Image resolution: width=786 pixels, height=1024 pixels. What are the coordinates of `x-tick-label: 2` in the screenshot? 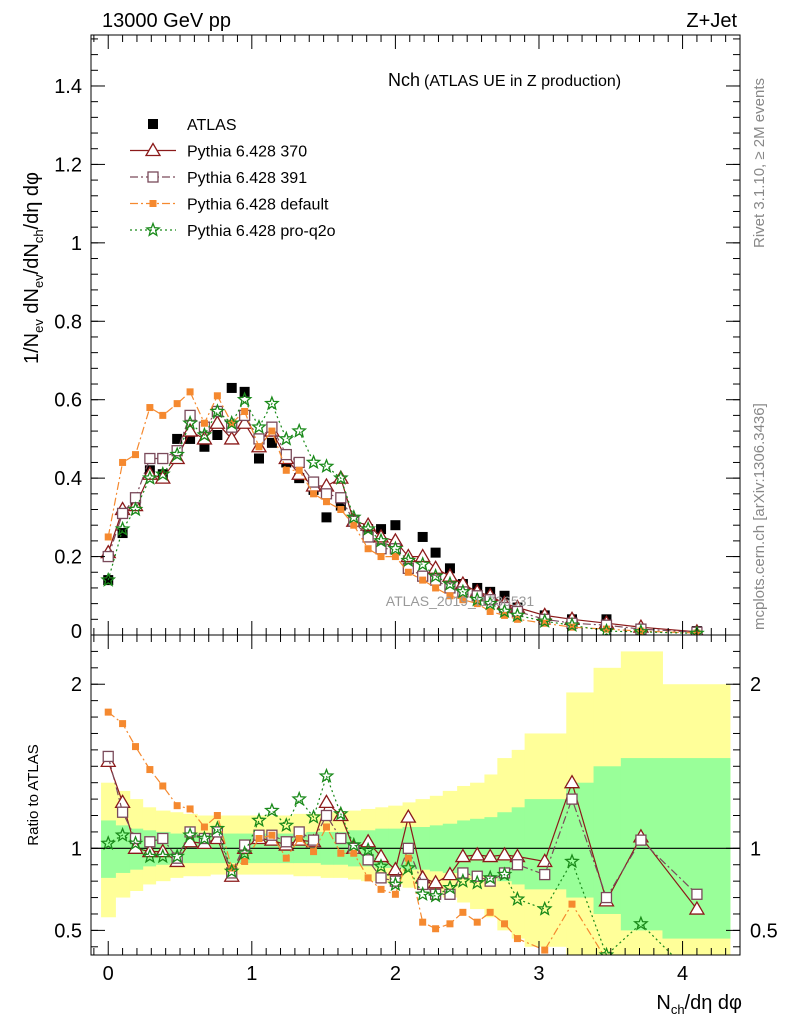 It's located at (395, 974).